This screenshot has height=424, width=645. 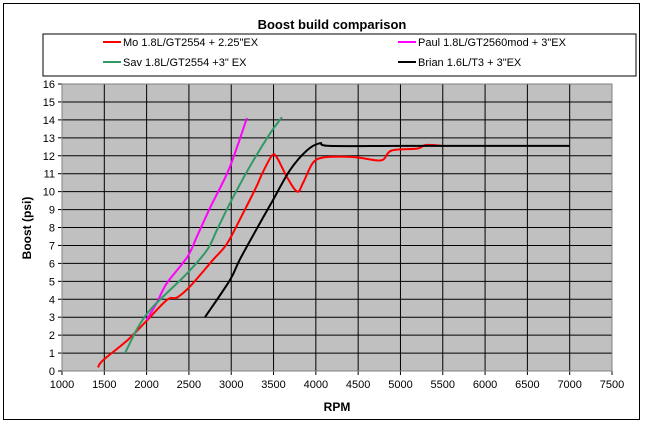 What do you see at coordinates (52, 354) in the screenshot?
I see `y-tick-label: 1` at bounding box center [52, 354].